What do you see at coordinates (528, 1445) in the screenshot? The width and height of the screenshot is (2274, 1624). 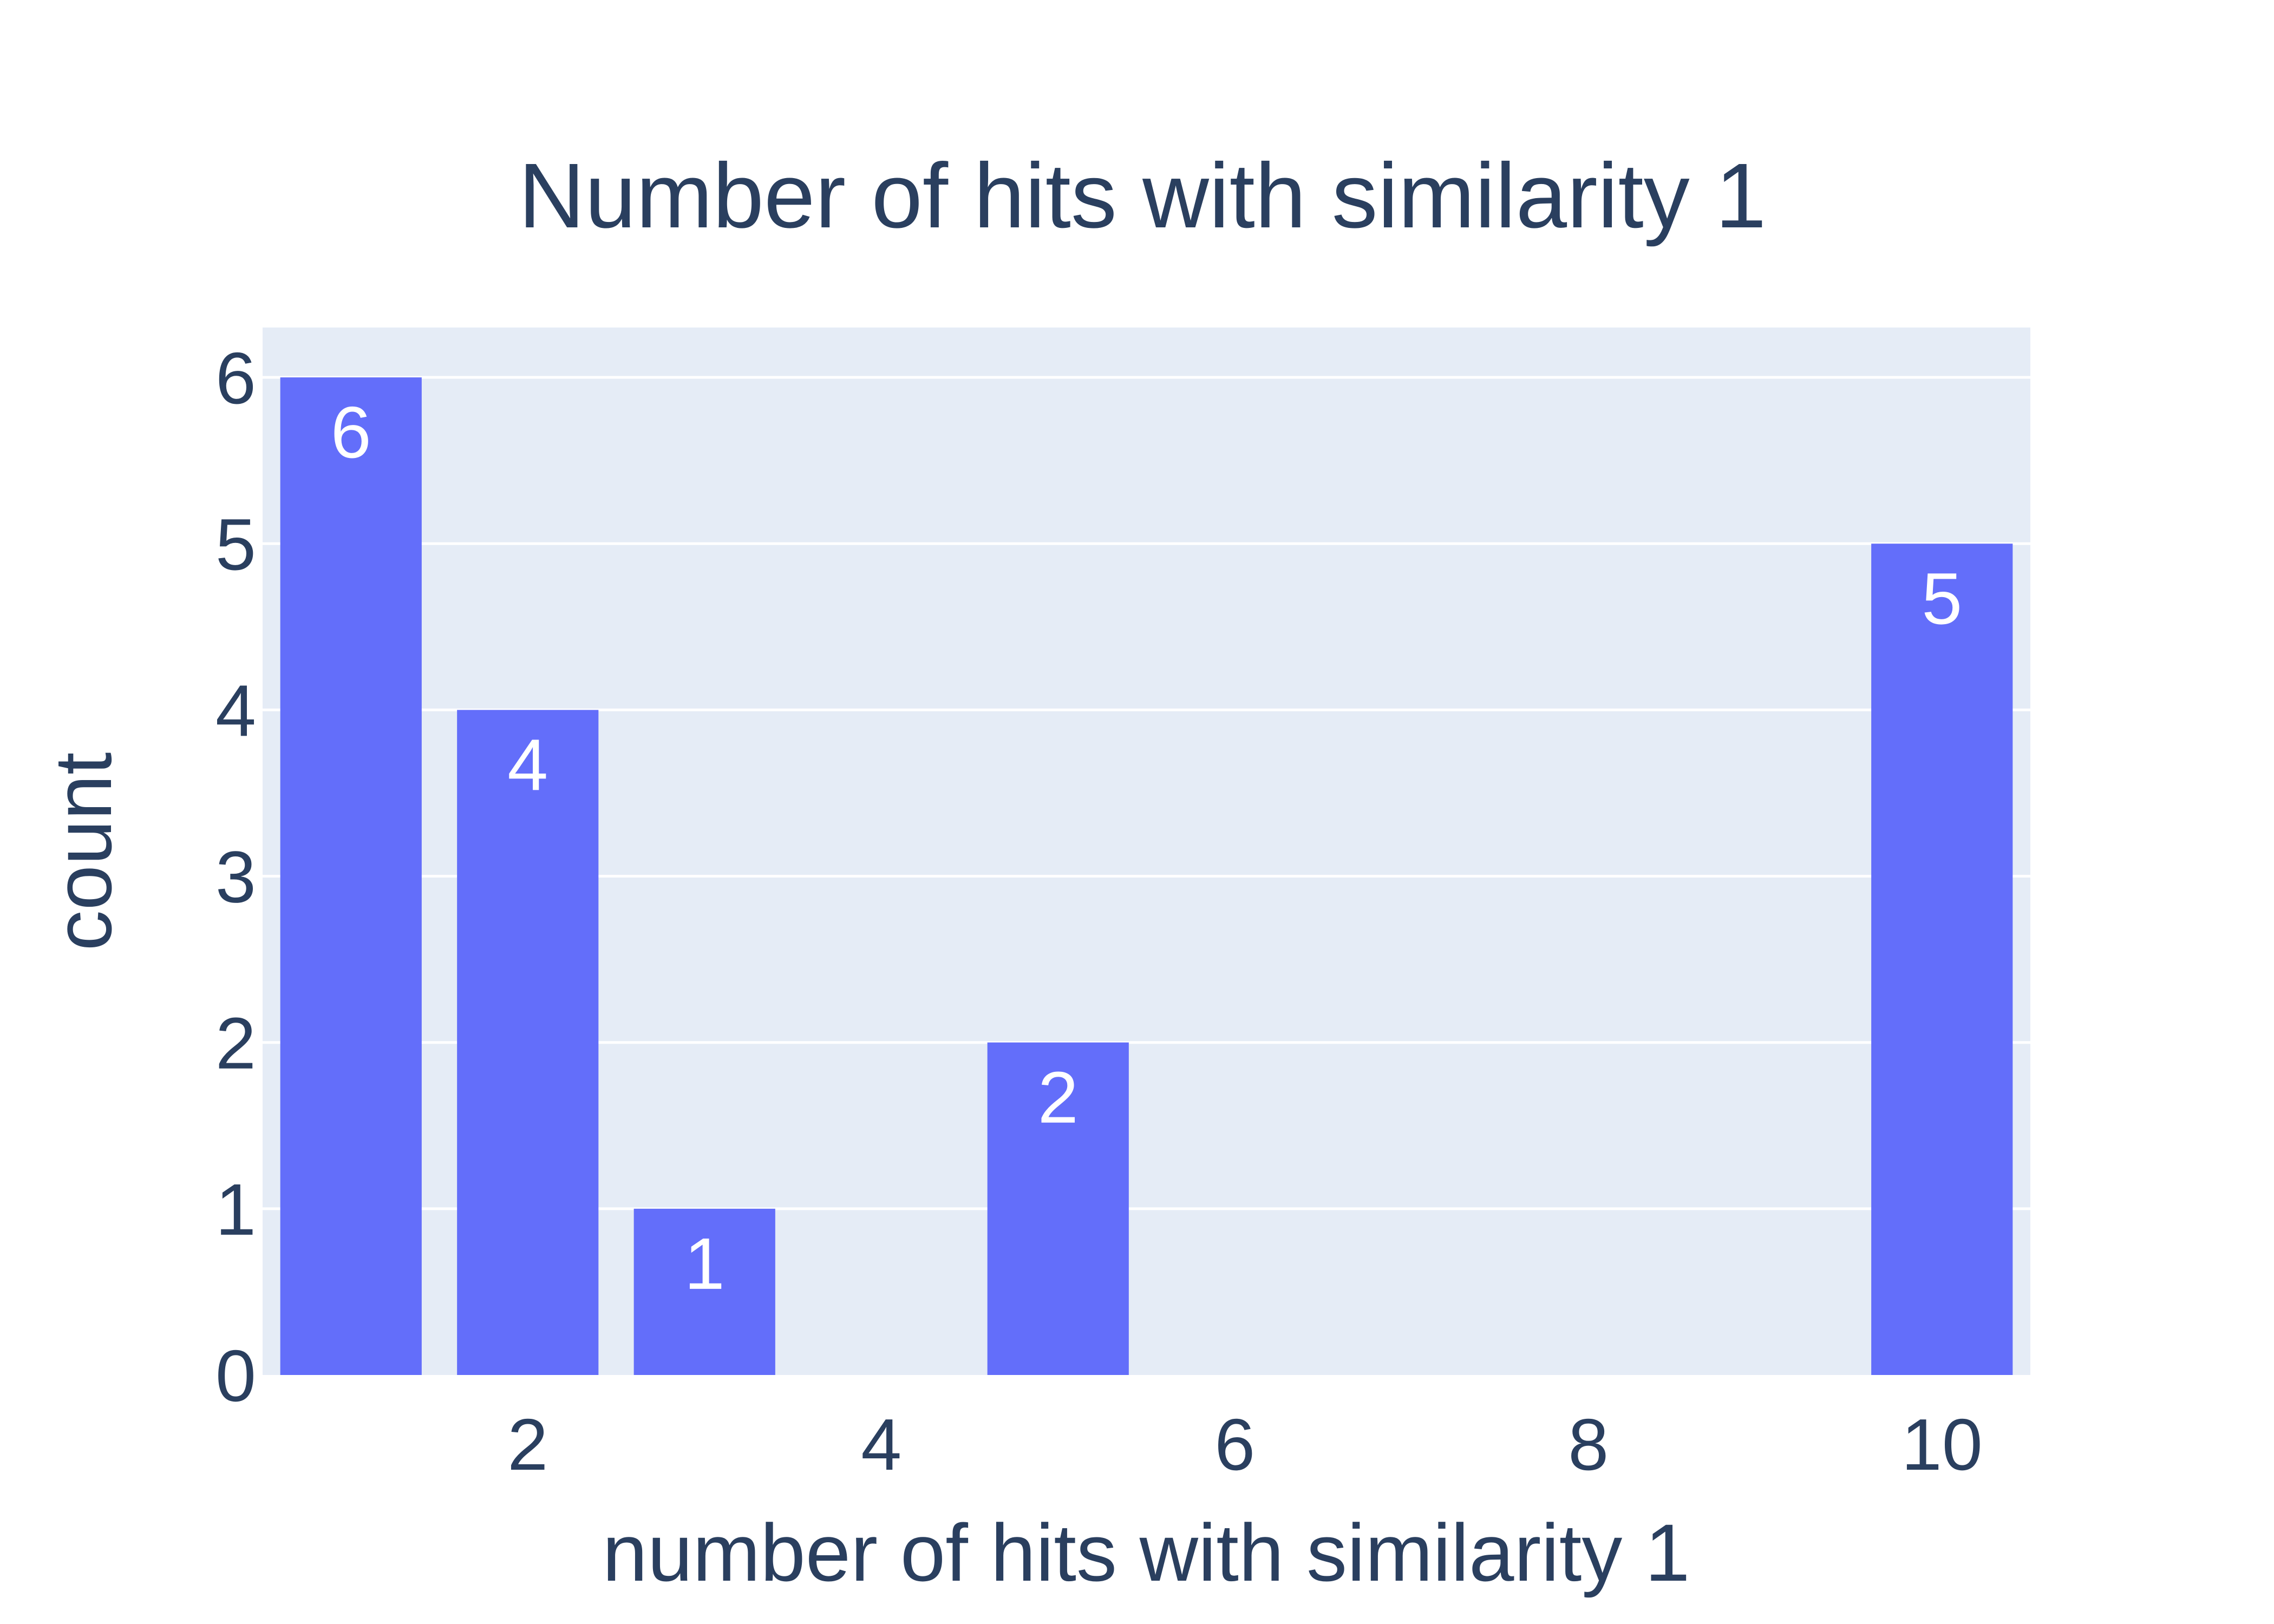 I see `x-tick-2: 2` at bounding box center [528, 1445].